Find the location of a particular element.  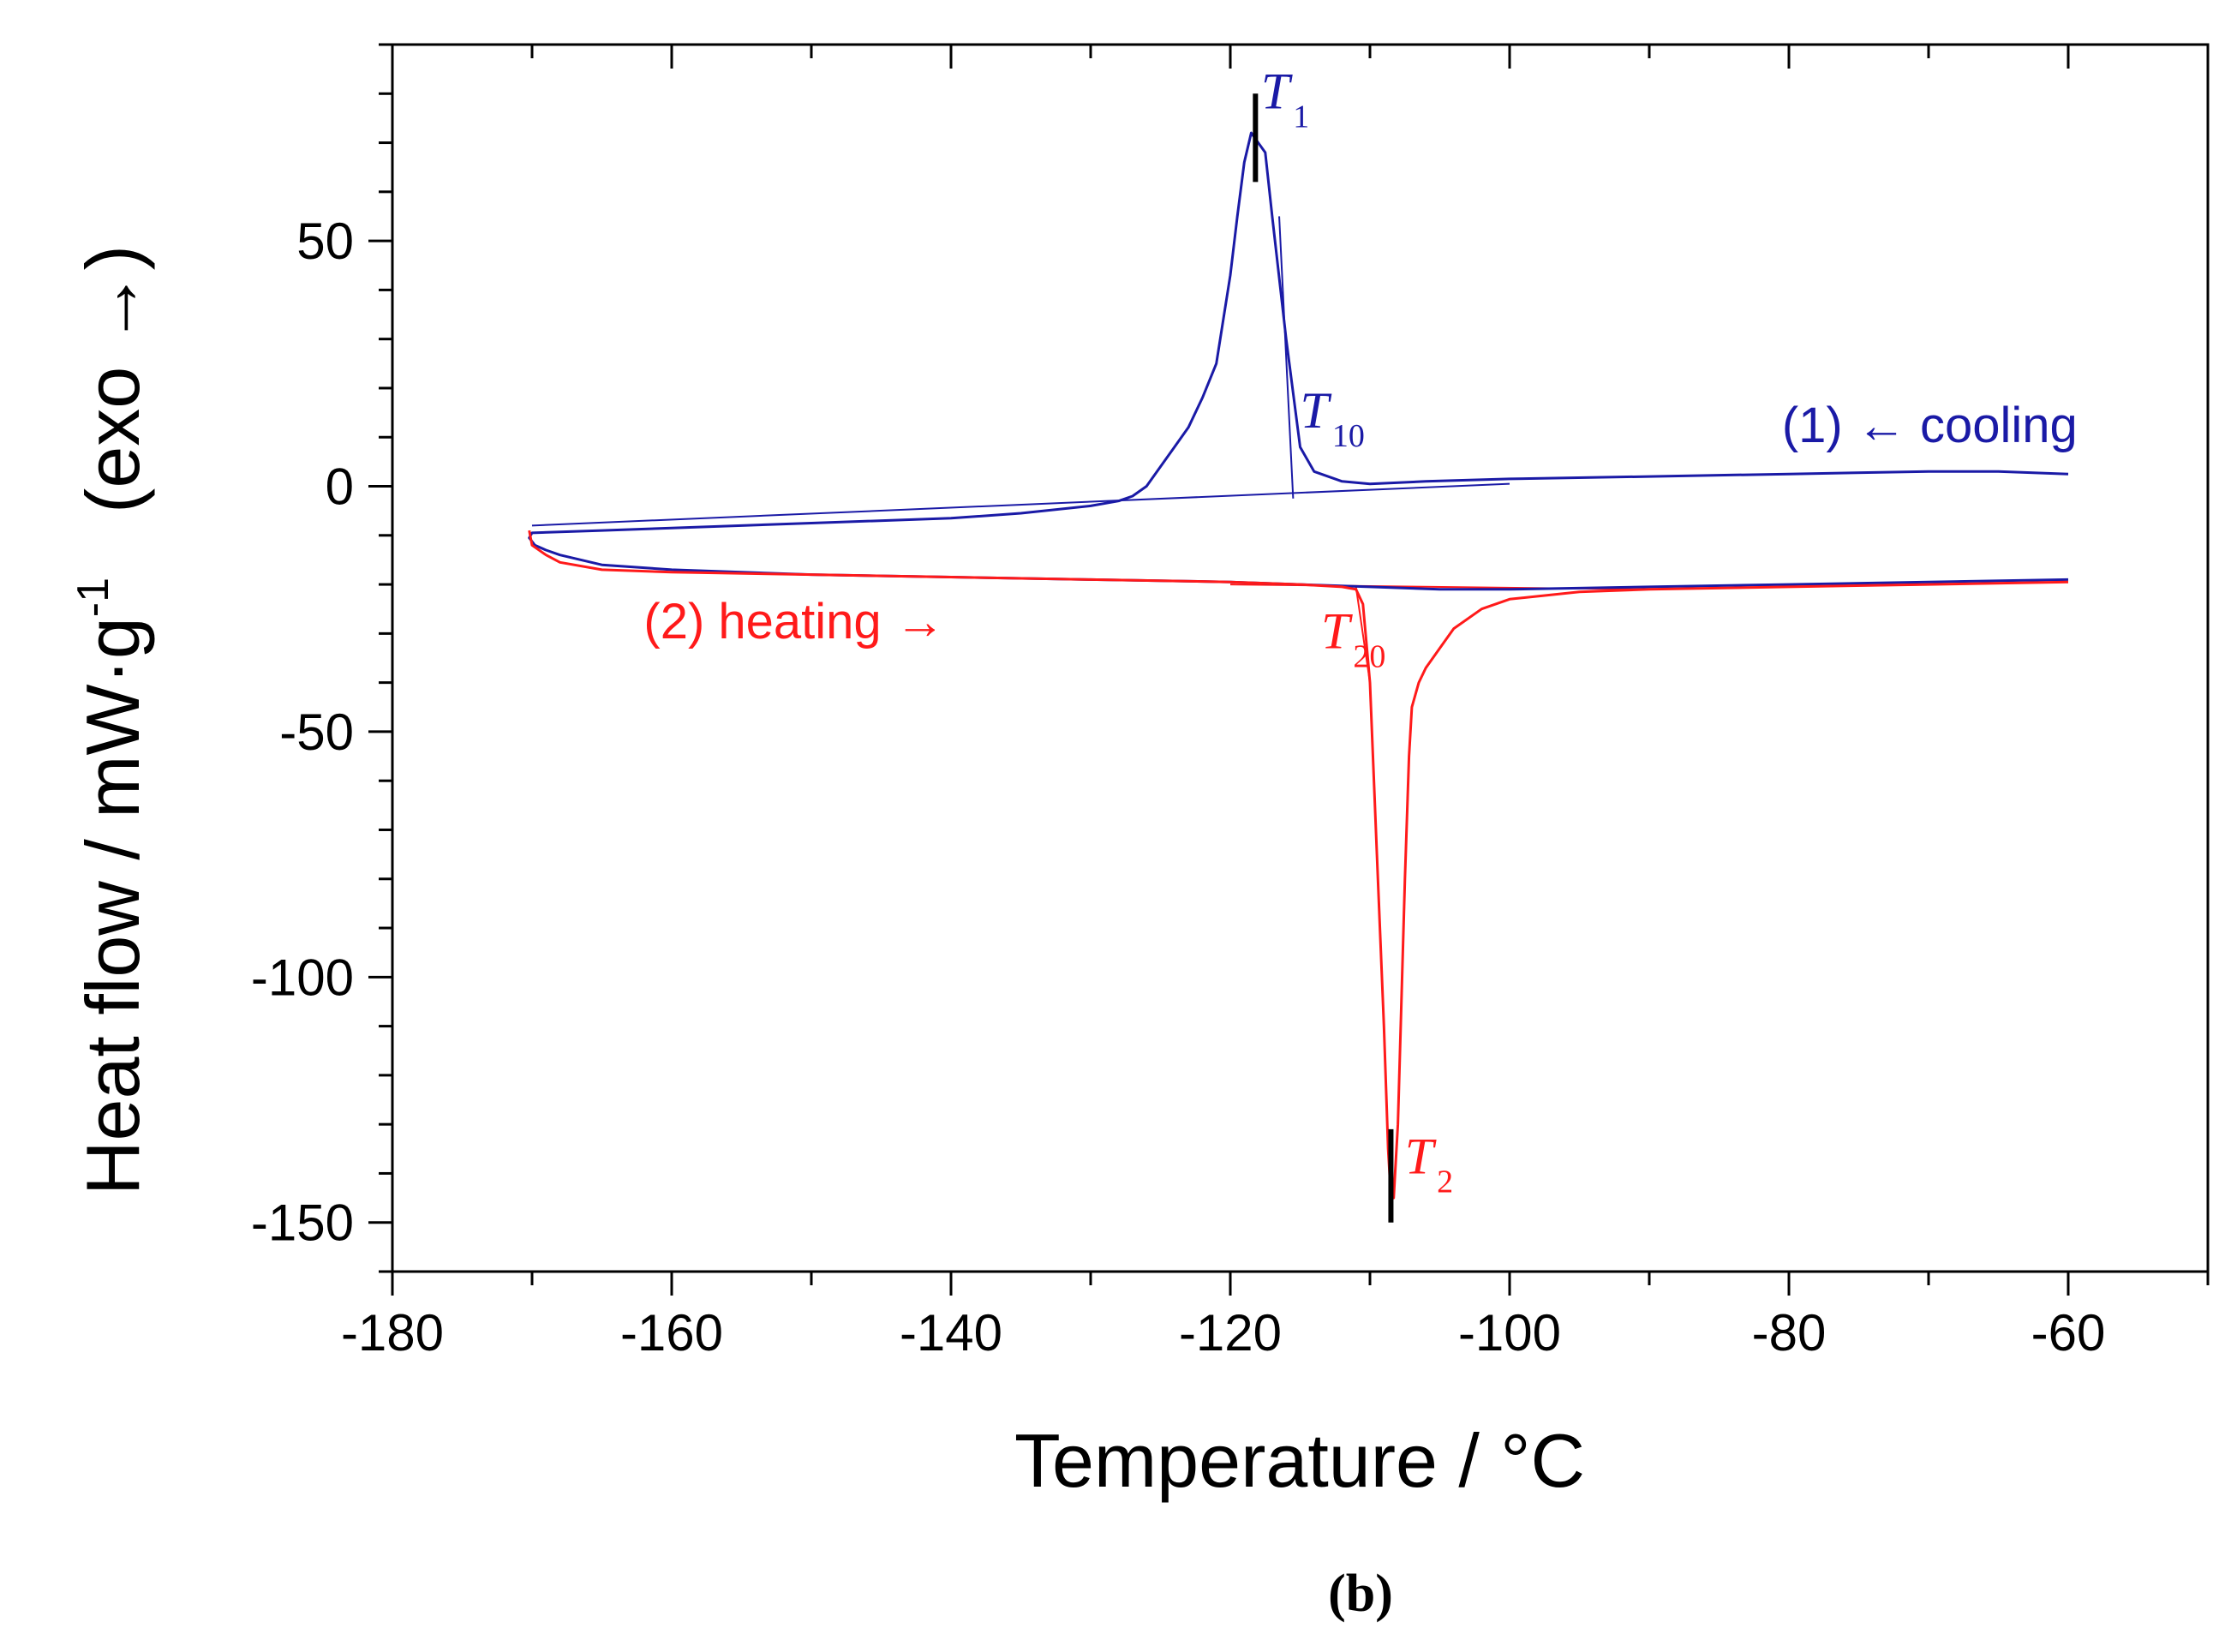

annotations: T 1 T 10 T 20 T 2 is located at coordinates (1357, 631).